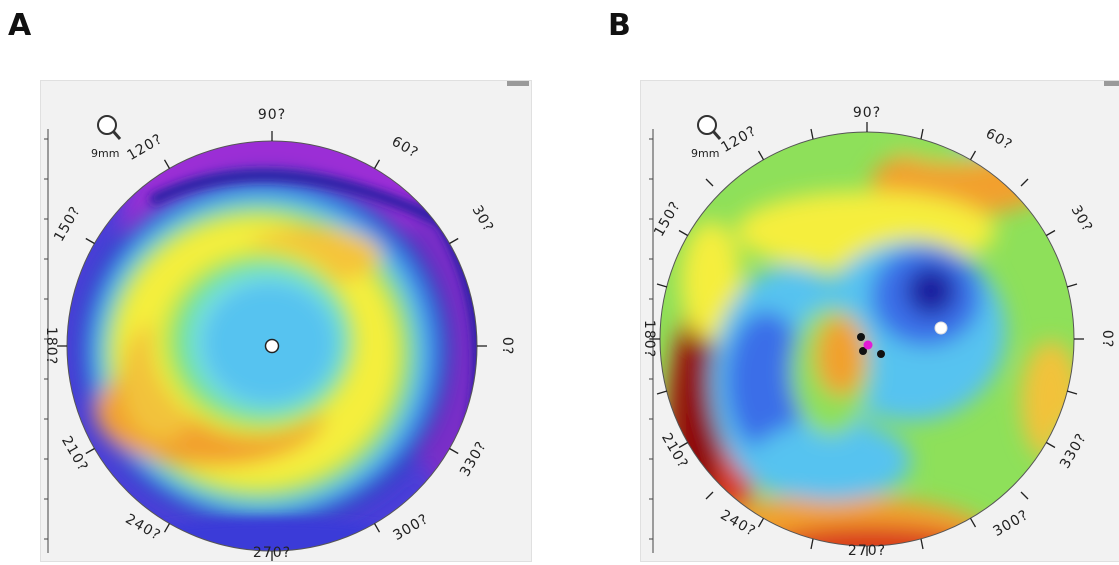 The width and height of the screenshot is (1119, 565). Describe the element at coordinates (74, 453) in the screenshot. I see `label-210: 210?` at that location.